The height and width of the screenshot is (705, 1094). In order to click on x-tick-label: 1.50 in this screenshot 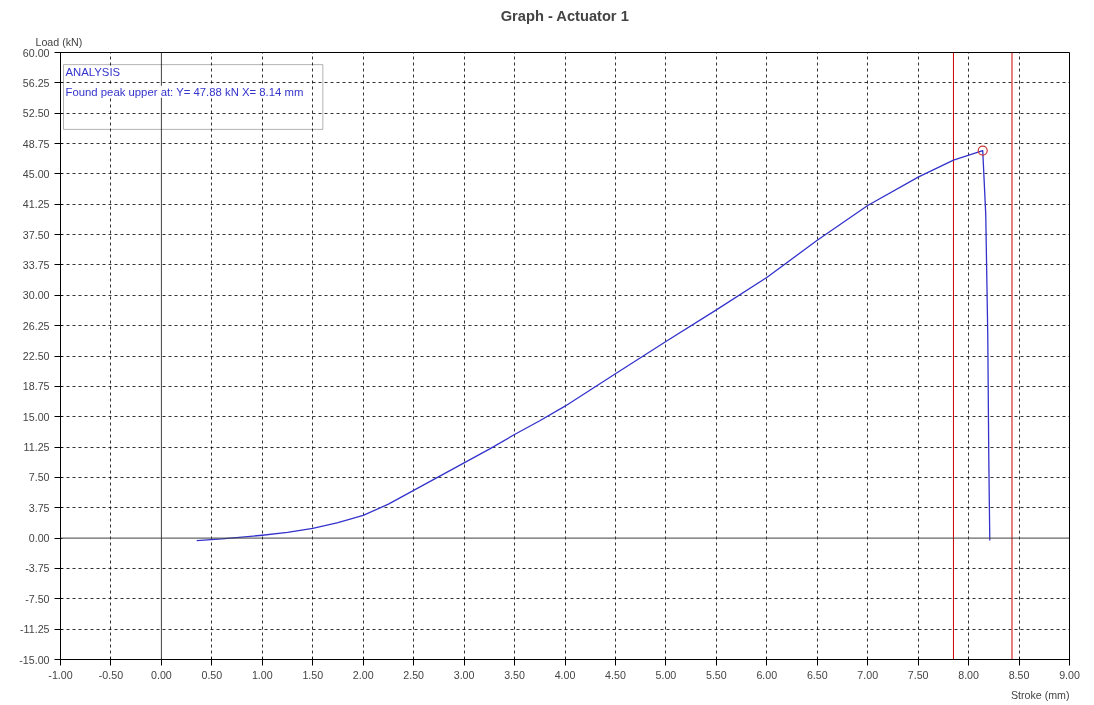, I will do `click(313, 674)`.